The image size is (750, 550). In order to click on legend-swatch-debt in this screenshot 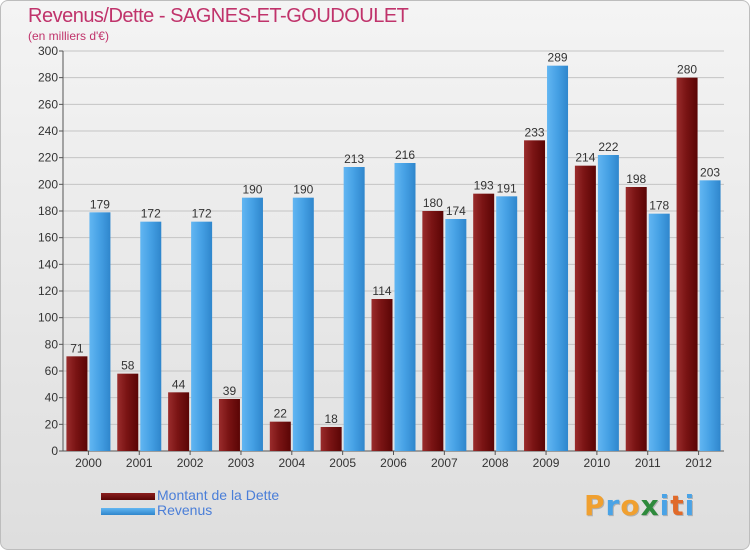, I will do `click(128, 496)`.